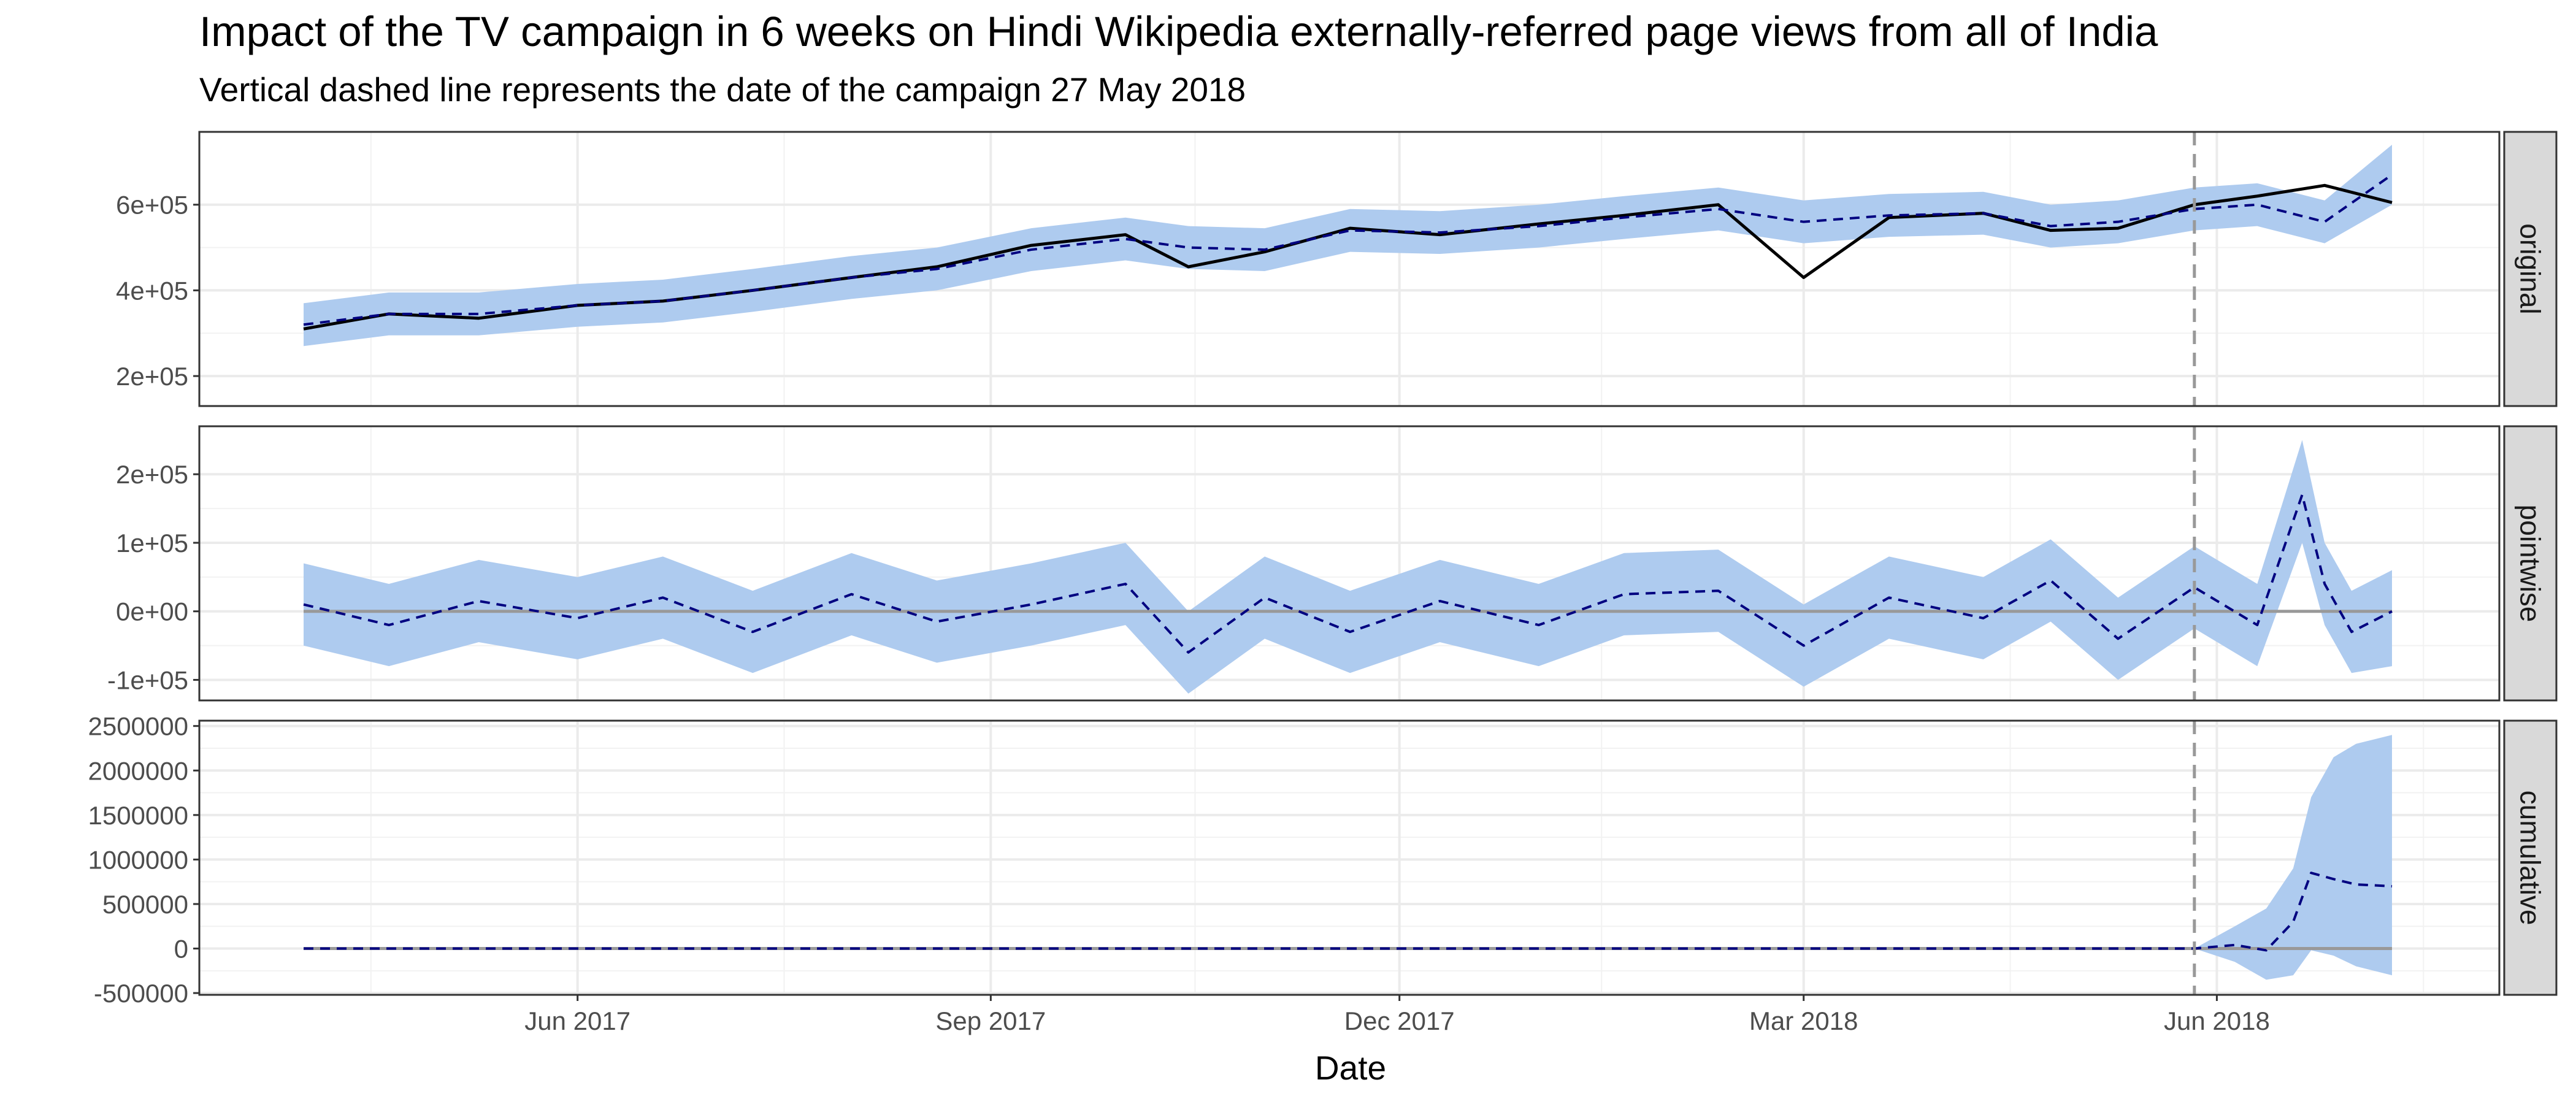 This screenshot has width=2576, height=1104. What do you see at coordinates (152, 290) in the screenshot?
I see `y-tick-label: 4e+05` at bounding box center [152, 290].